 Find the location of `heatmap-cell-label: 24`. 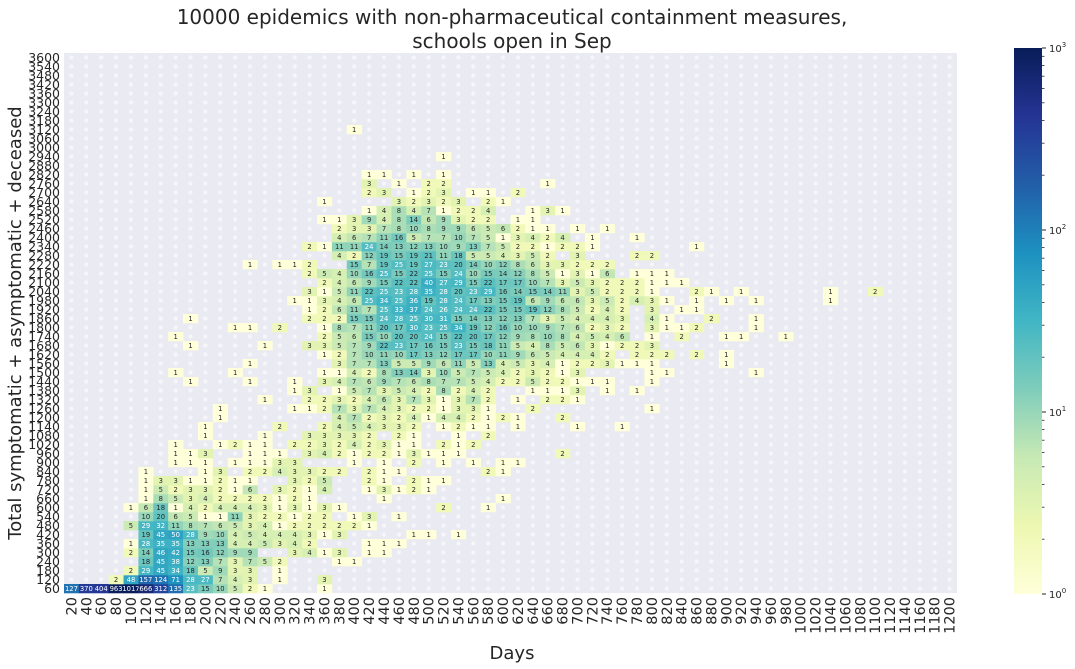

heatmap-cell-label: 24 is located at coordinates (369, 247).